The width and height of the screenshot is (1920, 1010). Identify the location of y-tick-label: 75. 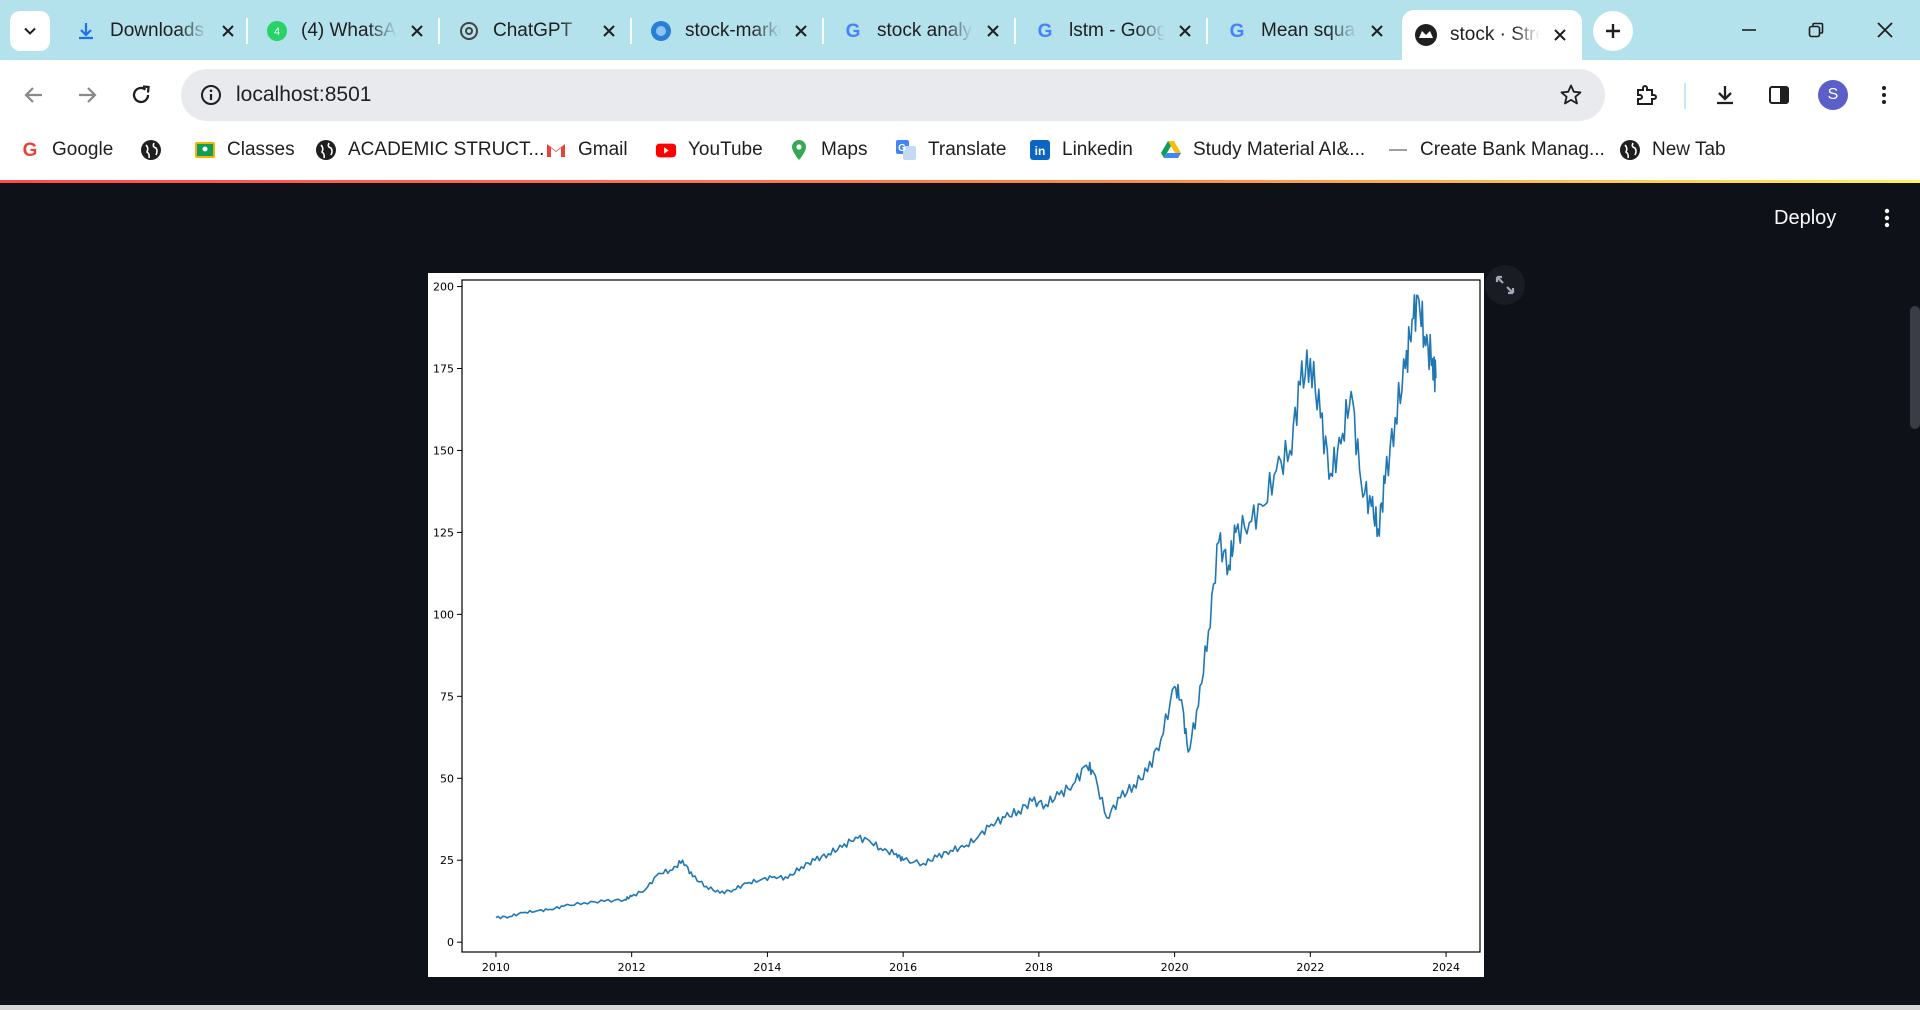
(447, 696).